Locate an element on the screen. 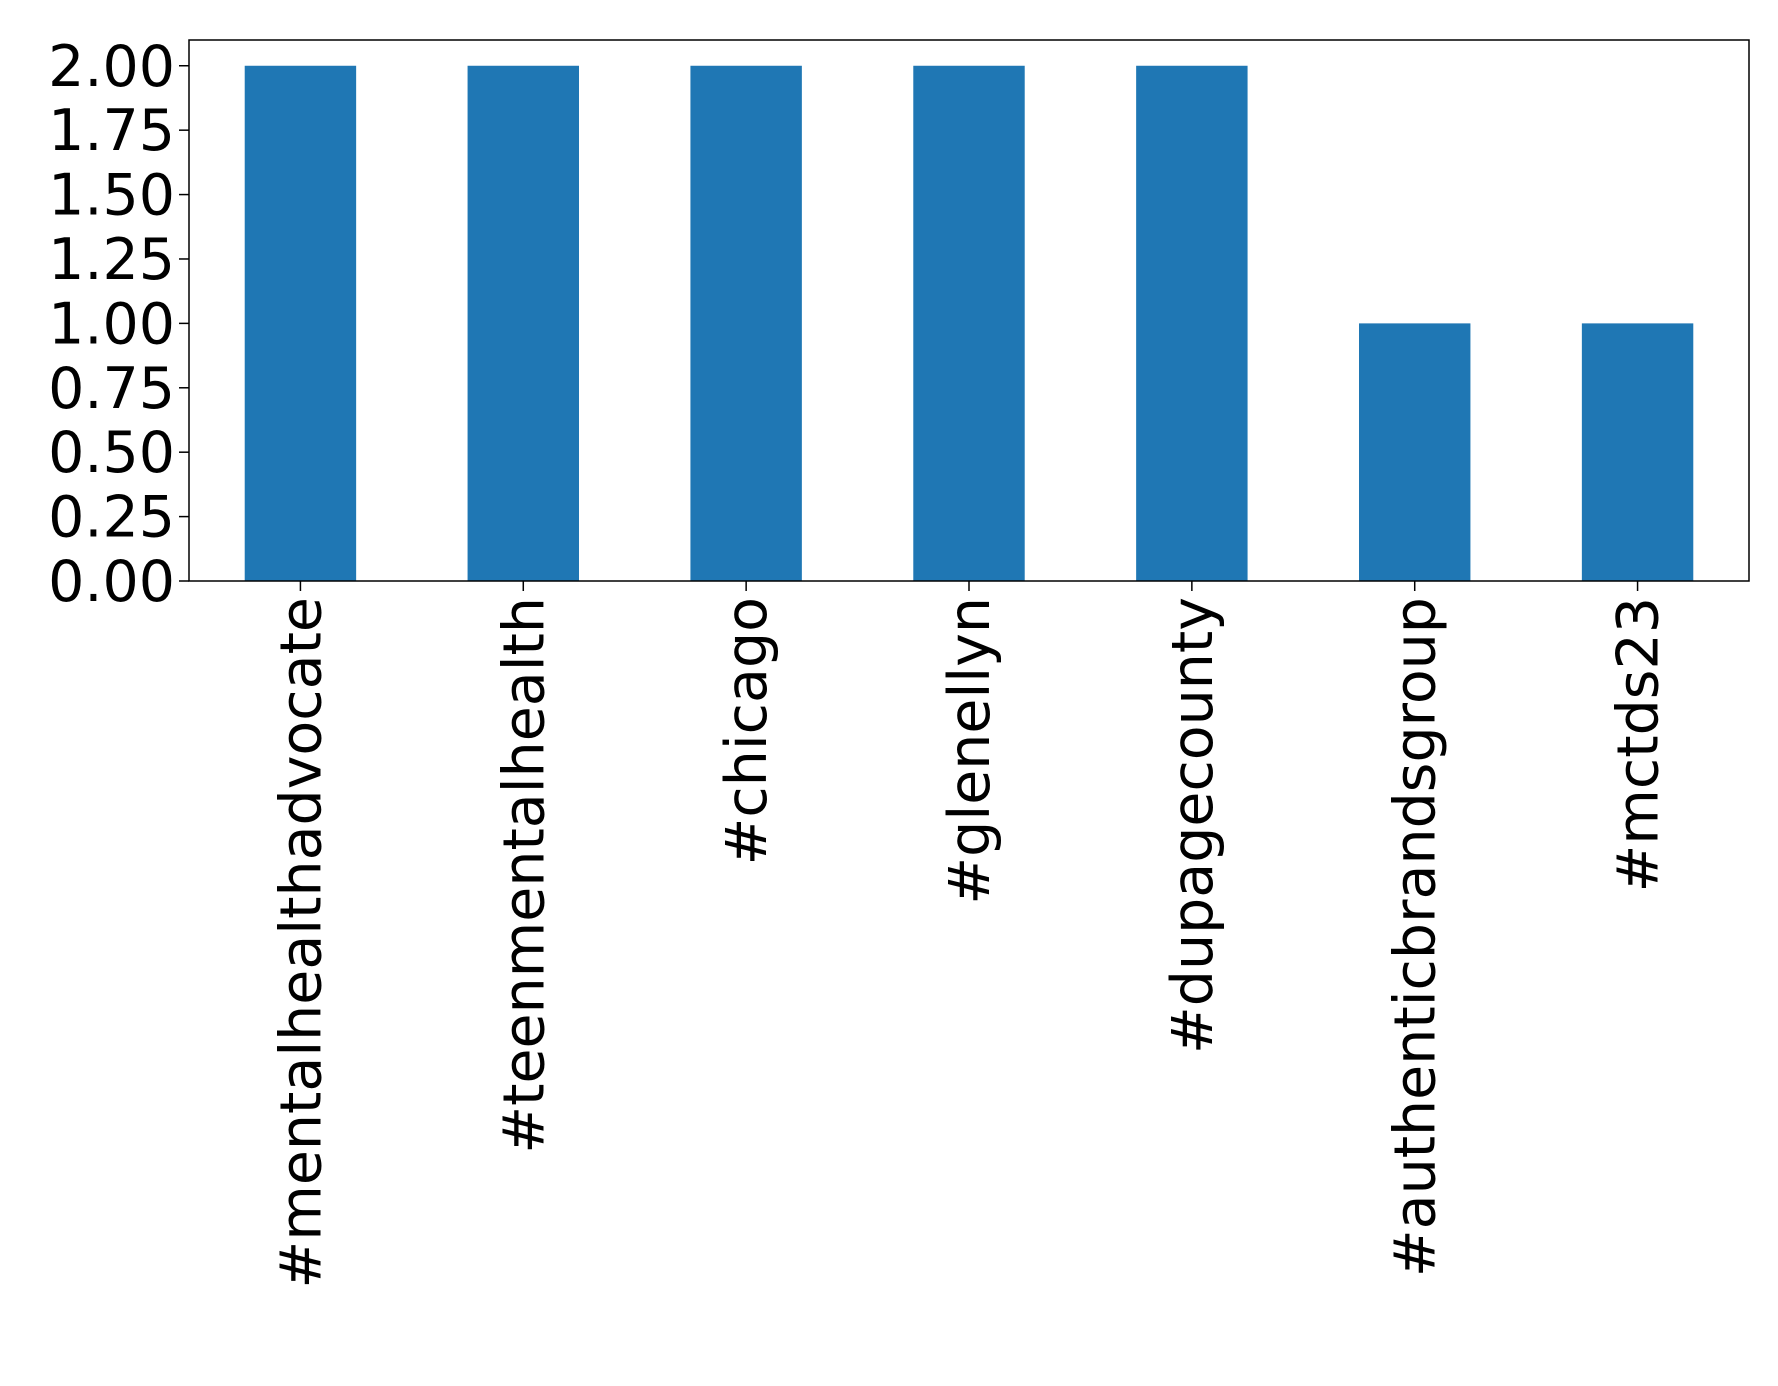 Image resolution: width=1778 pixels, height=1386 pixels. x-tick-label: #teenmentalhealth is located at coordinates (524, 875).